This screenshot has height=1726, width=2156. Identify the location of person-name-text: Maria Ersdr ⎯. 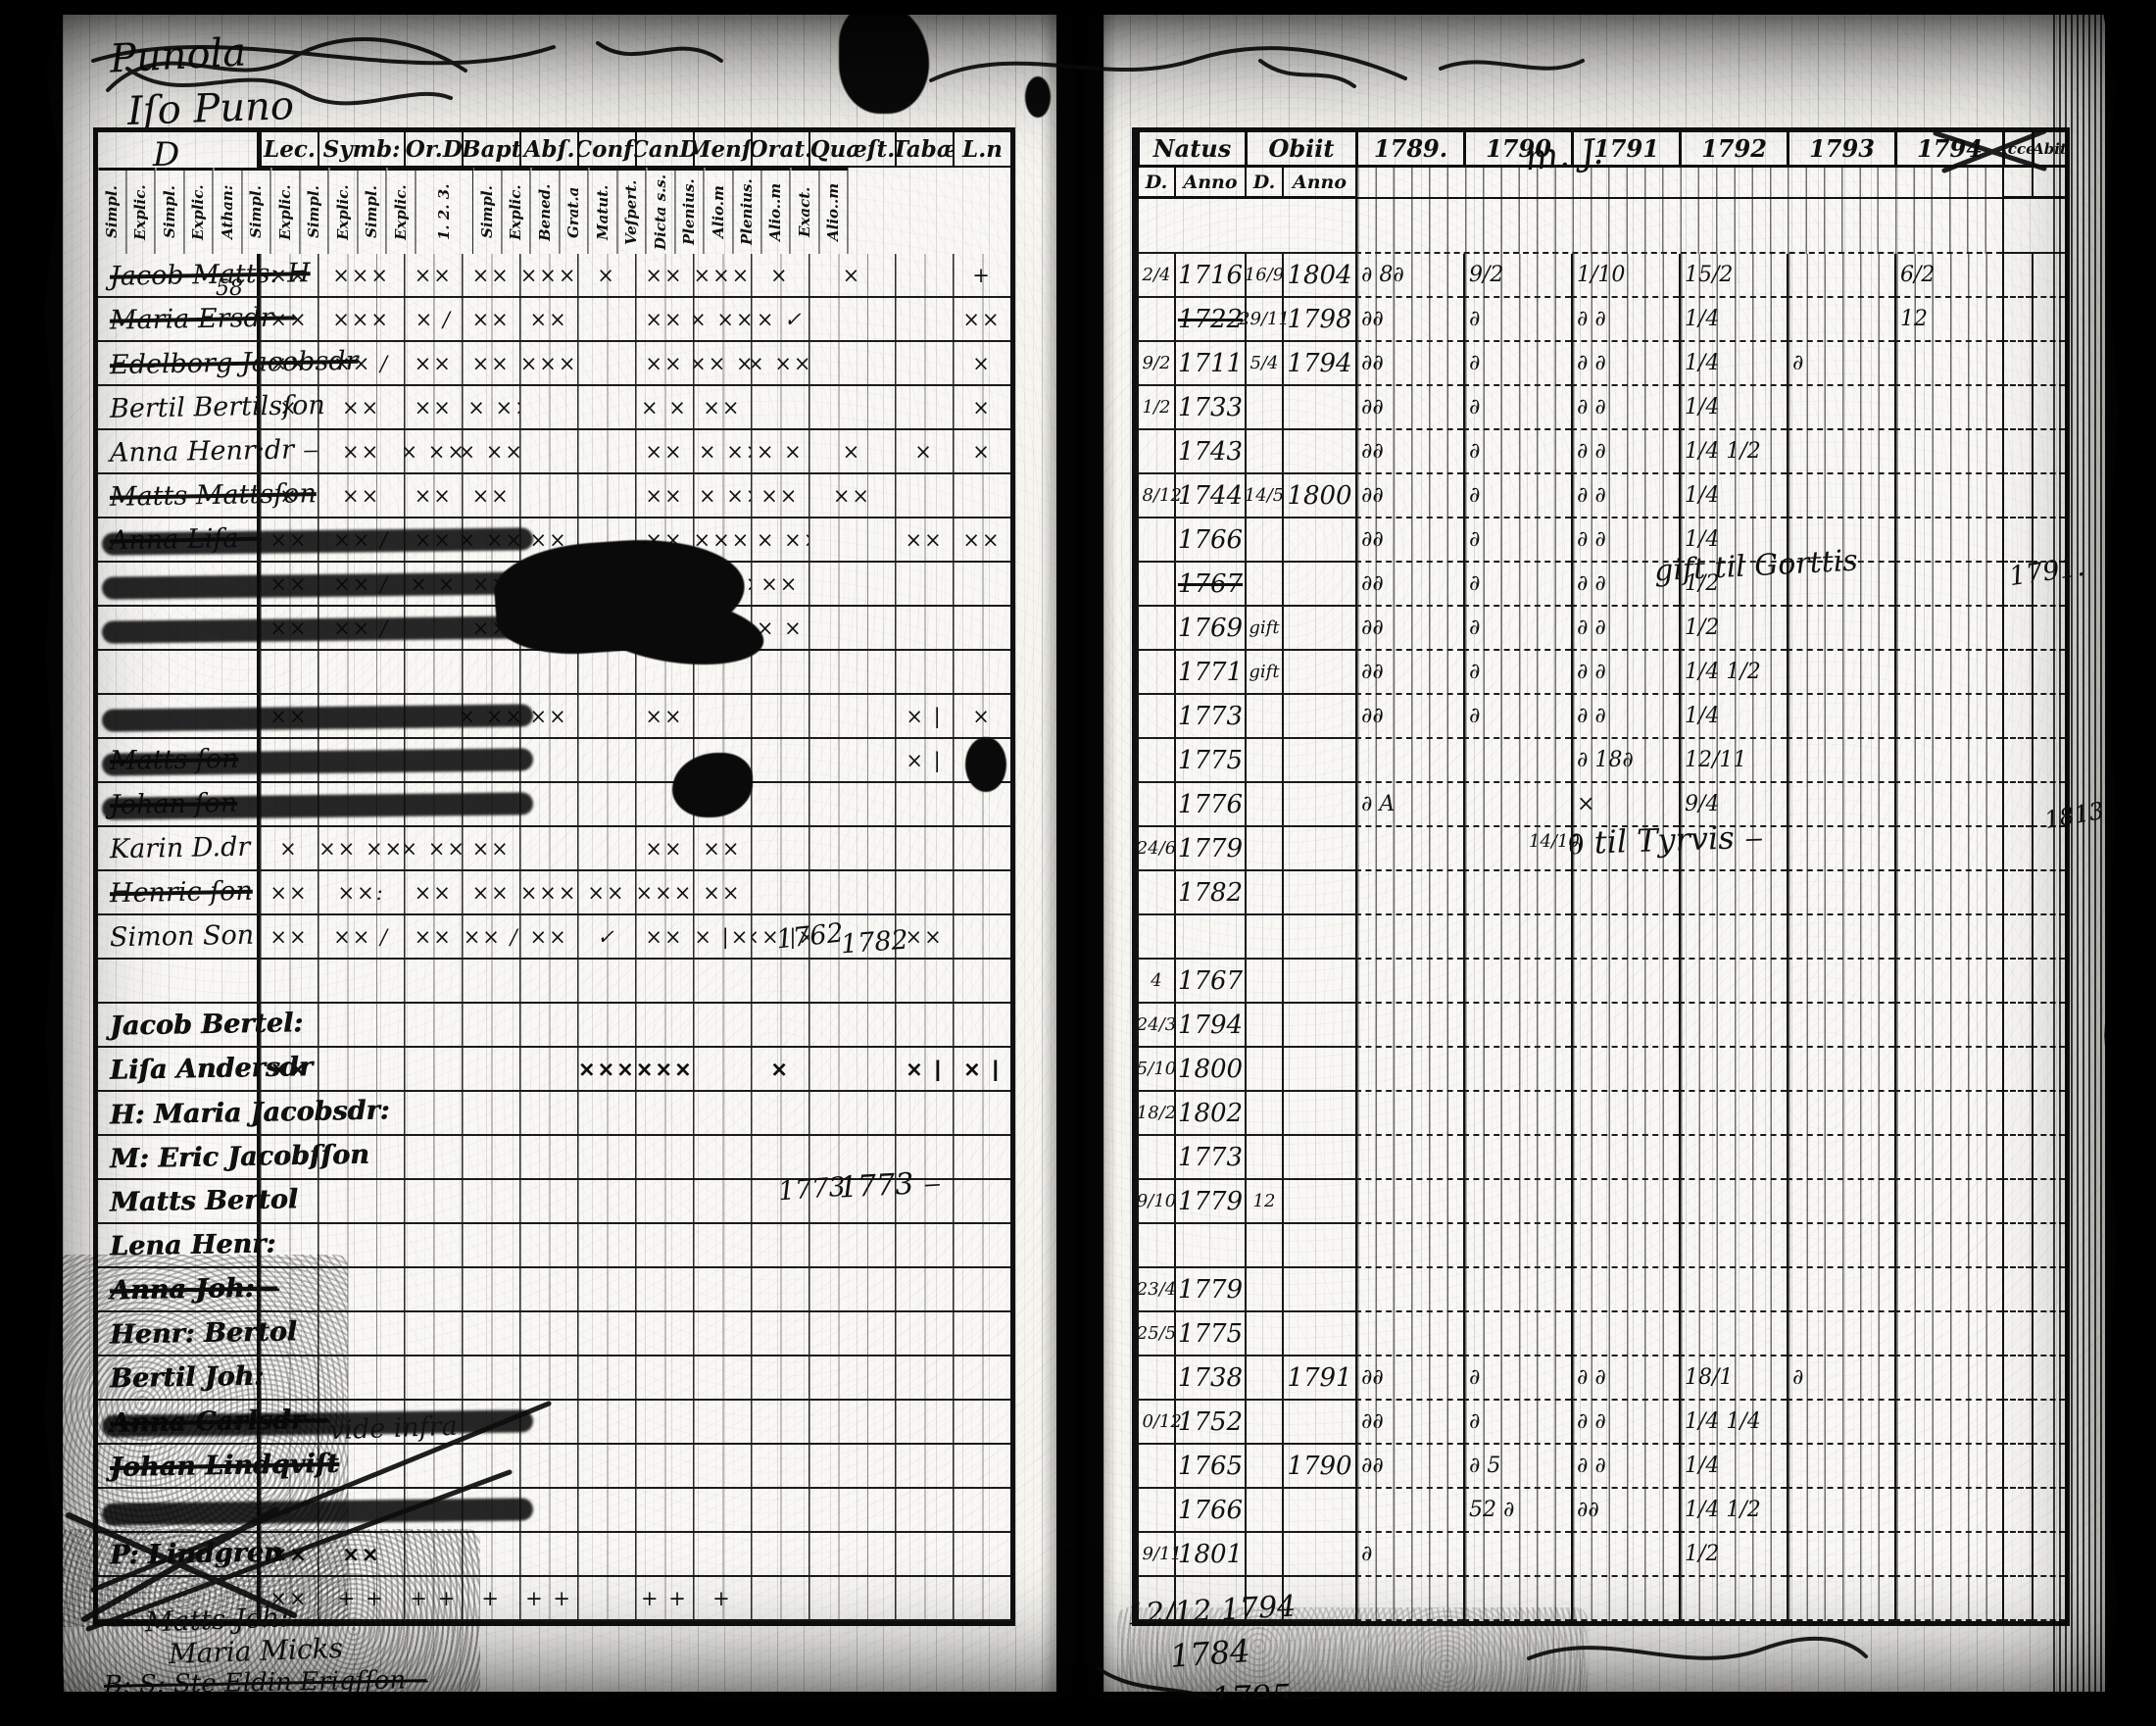
(202, 318).